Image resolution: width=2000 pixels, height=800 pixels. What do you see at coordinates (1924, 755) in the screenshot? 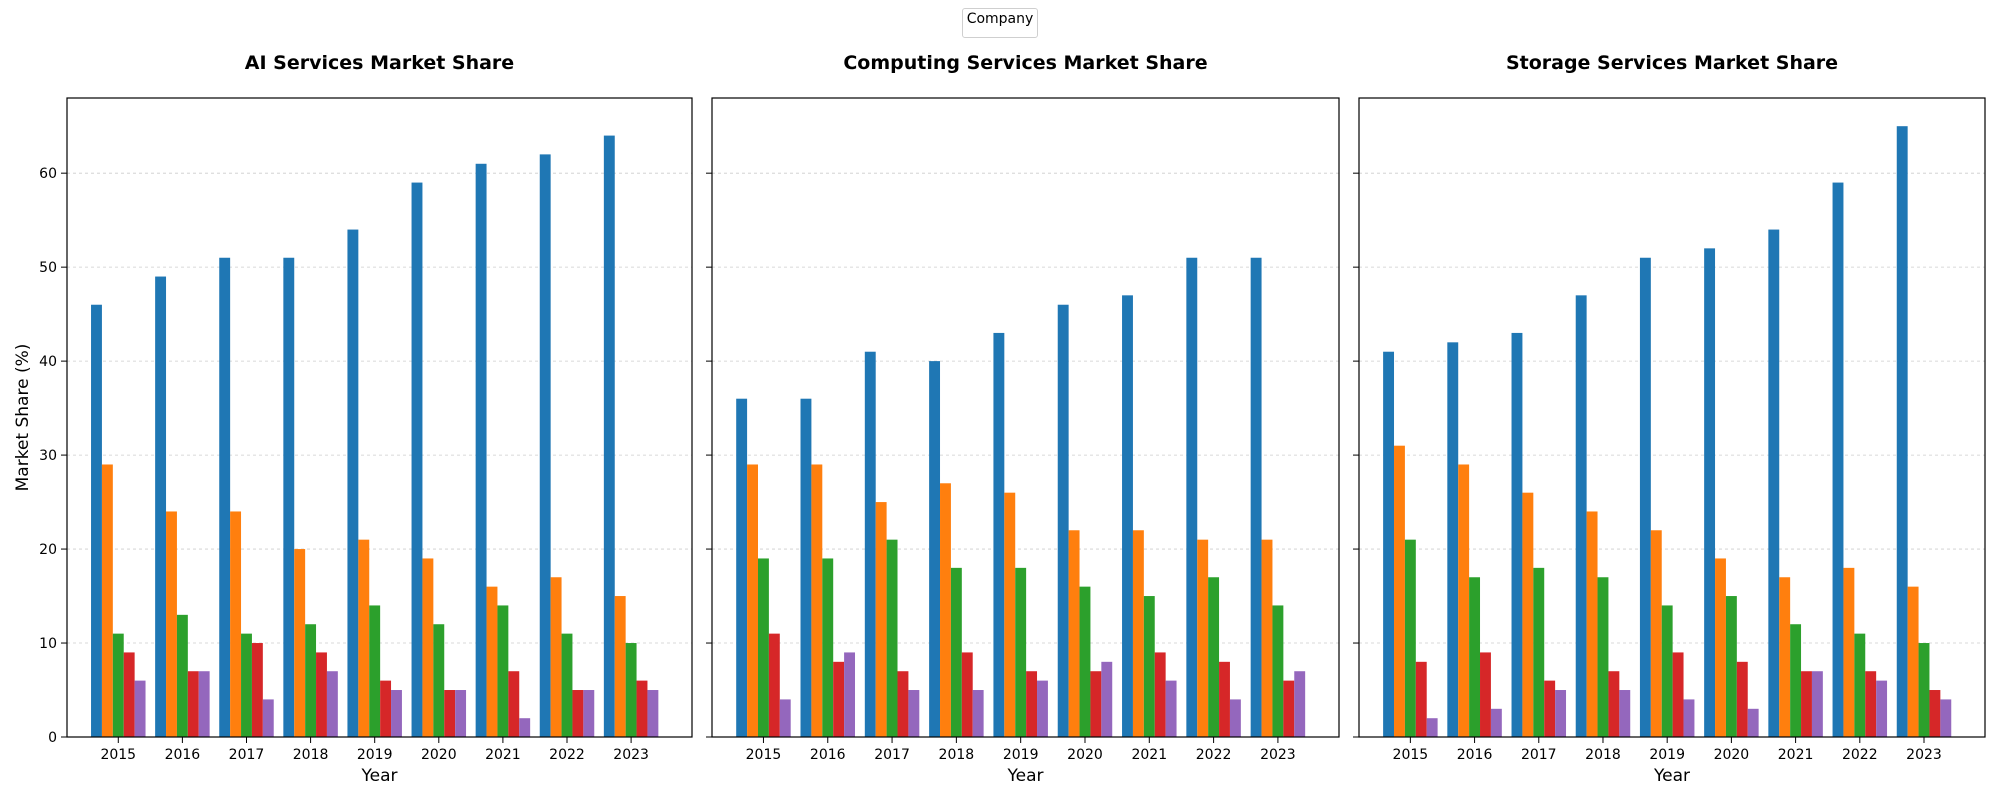
I see `x-tick-label: 2023` at bounding box center [1924, 755].